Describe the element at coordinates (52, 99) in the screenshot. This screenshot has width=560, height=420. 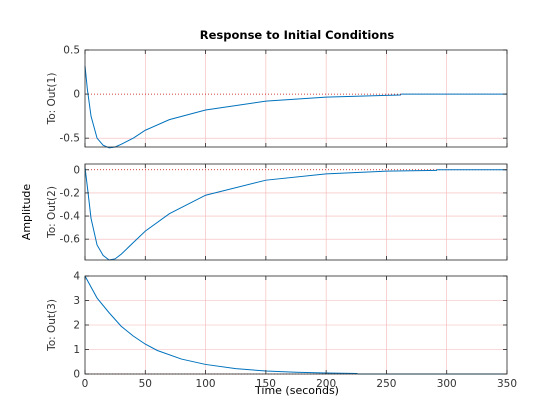
I see `subplot-ylabel: To: Out(1)` at that location.